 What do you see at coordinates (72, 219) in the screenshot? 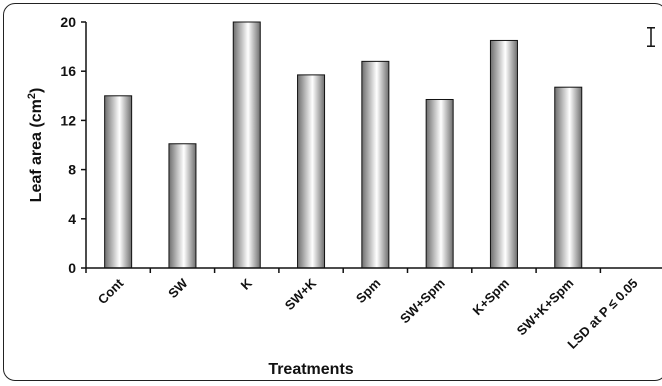
I see `y-tick-label: 4` at bounding box center [72, 219].